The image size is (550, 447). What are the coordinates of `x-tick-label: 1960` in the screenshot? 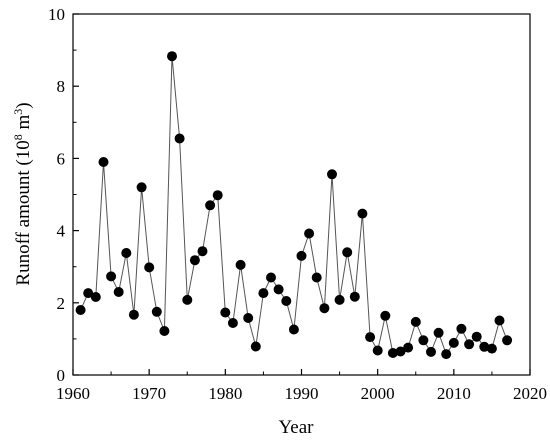 It's located at (73, 393).